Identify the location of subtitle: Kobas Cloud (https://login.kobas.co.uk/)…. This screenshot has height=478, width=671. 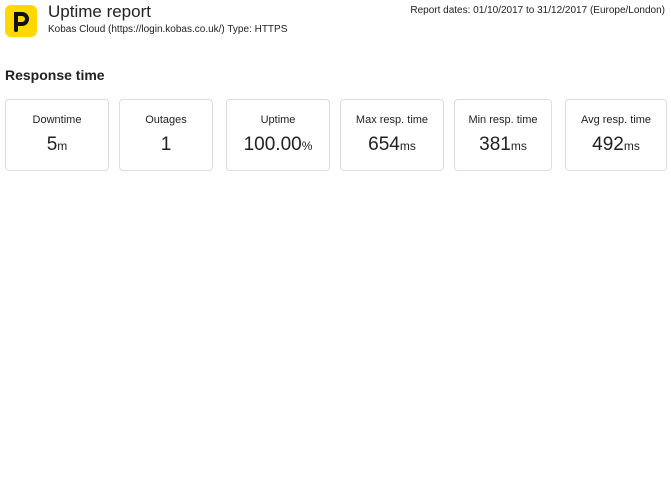
(168, 29).